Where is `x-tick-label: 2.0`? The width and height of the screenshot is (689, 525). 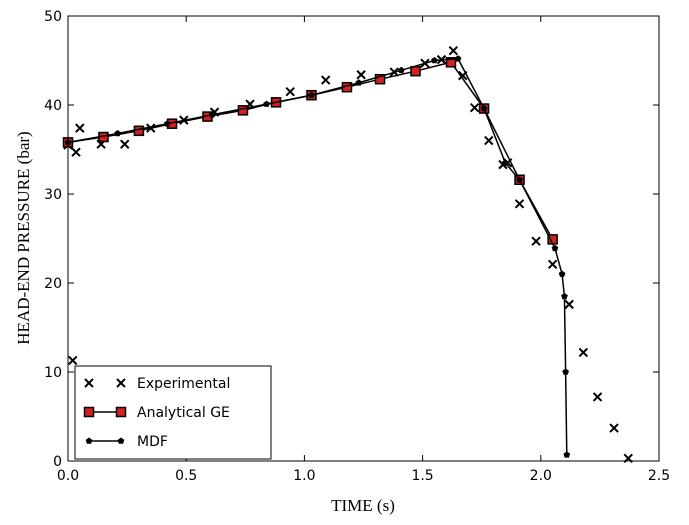
x-tick-label: 2.0 is located at coordinates (541, 476).